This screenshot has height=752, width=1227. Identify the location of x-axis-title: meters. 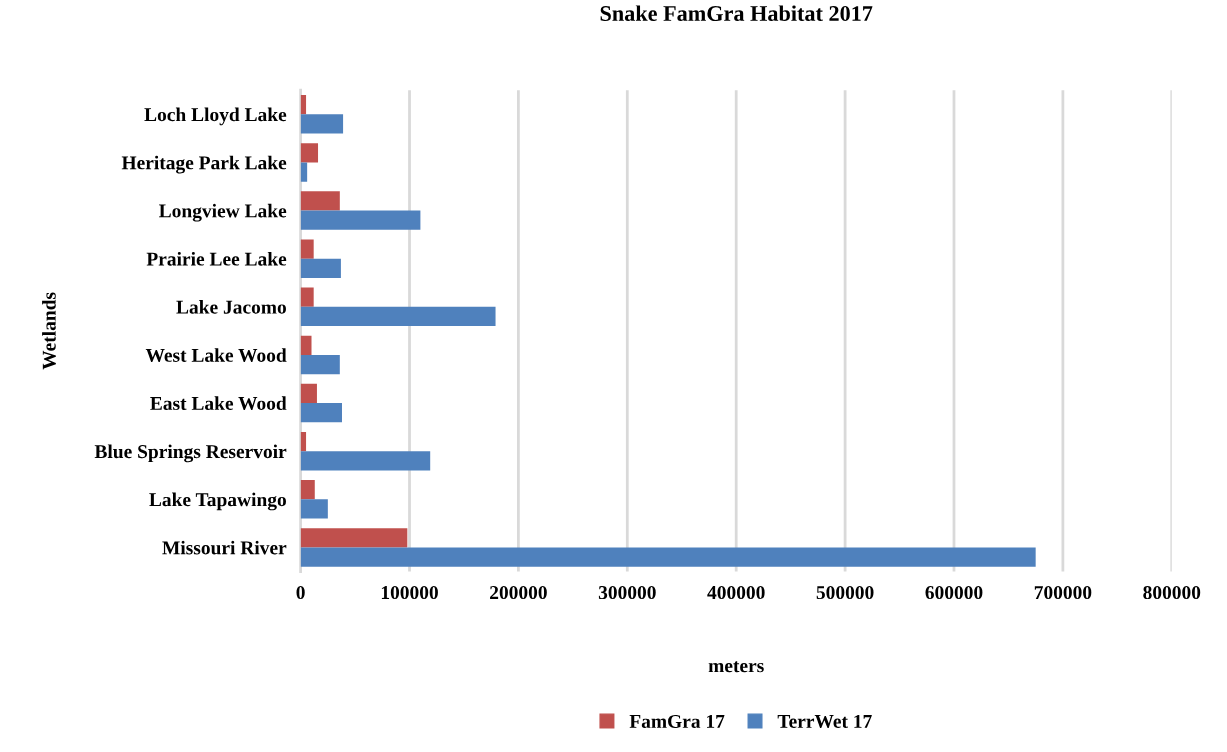
(736, 667).